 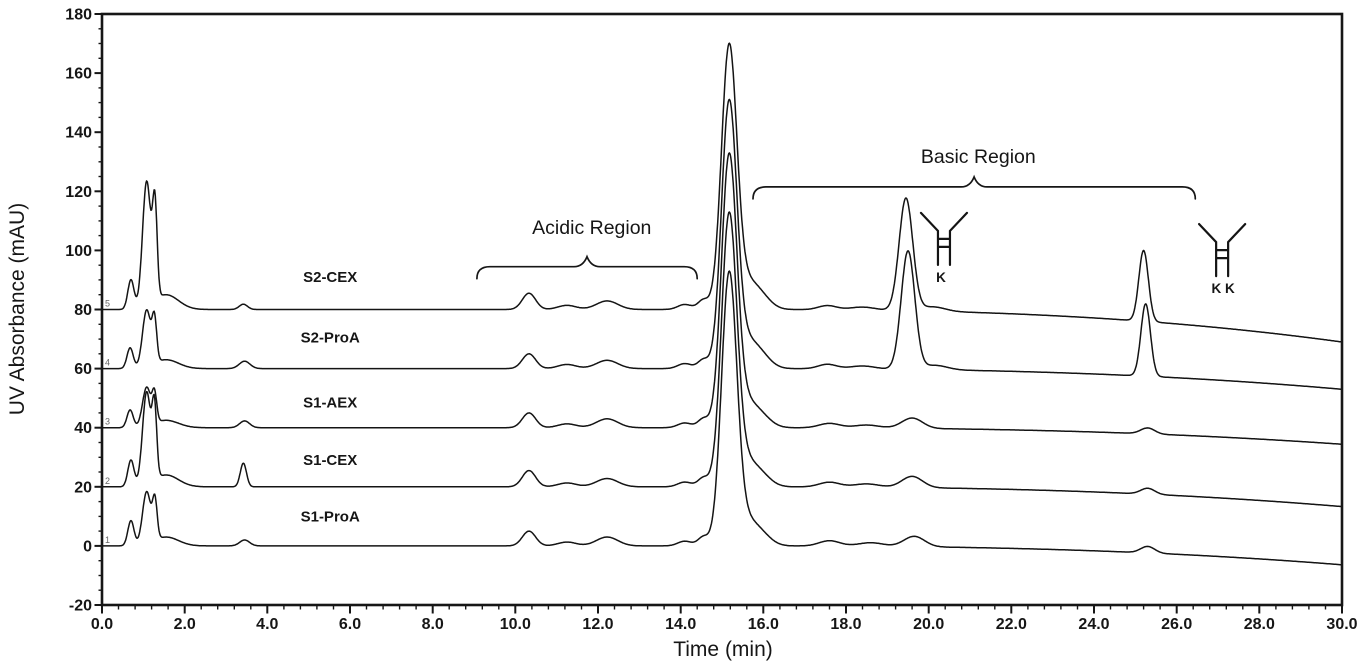 What do you see at coordinates (597, 624) in the screenshot?
I see `x-tick-label: 12.0` at bounding box center [597, 624].